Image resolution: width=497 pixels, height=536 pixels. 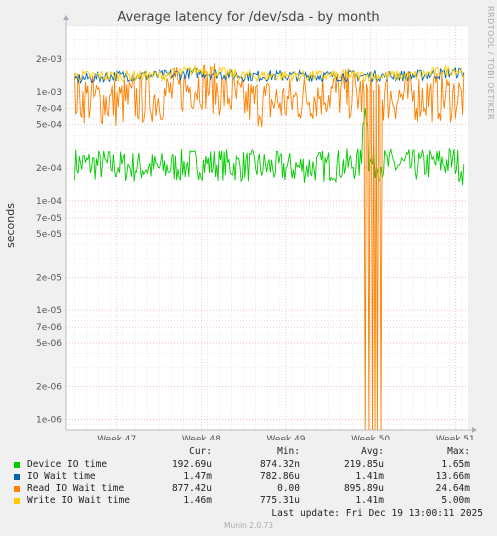 I want to click on legend-series-name: IO Wait time, so click(x=61, y=476).